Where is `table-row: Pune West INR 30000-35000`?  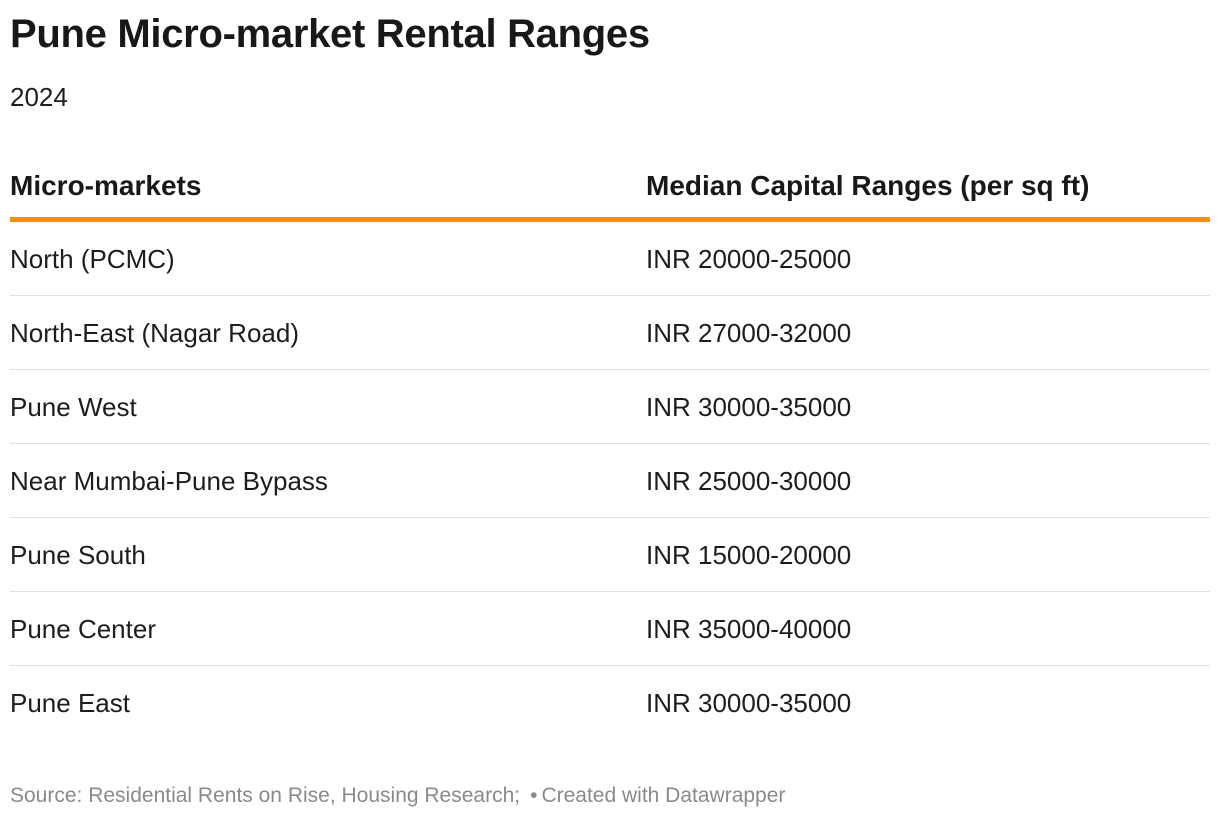 table-row: Pune West INR 30000-35000 is located at coordinates (610, 407).